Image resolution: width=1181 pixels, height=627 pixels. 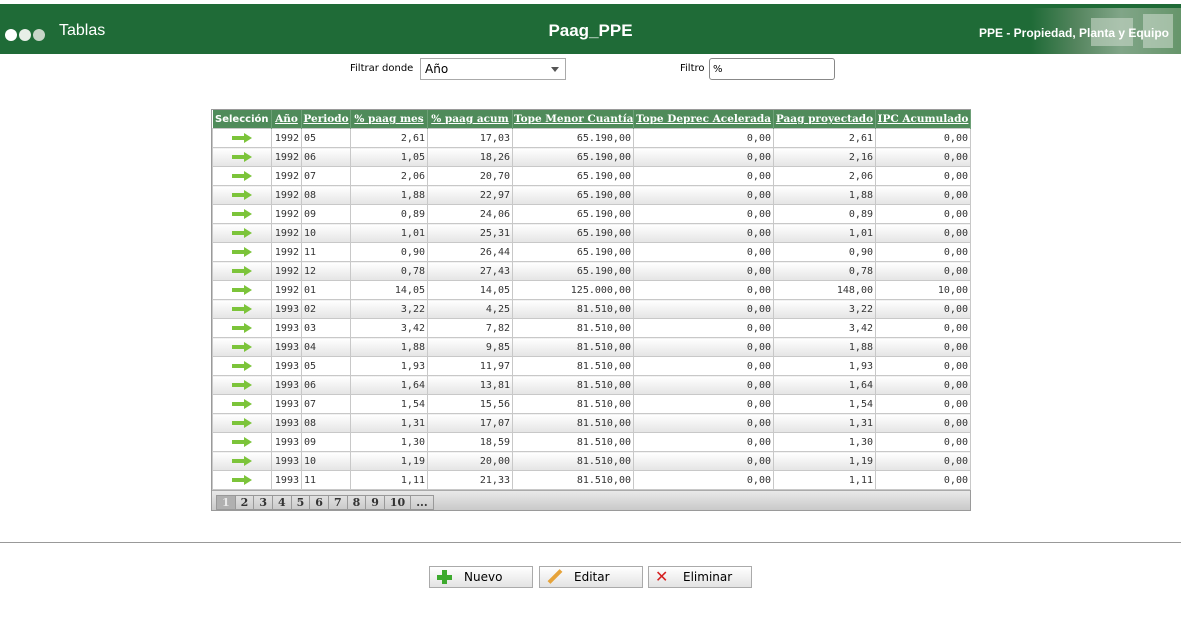 I want to click on col-paag-proyectado-header: Paag proyectado, so click(x=824, y=119).